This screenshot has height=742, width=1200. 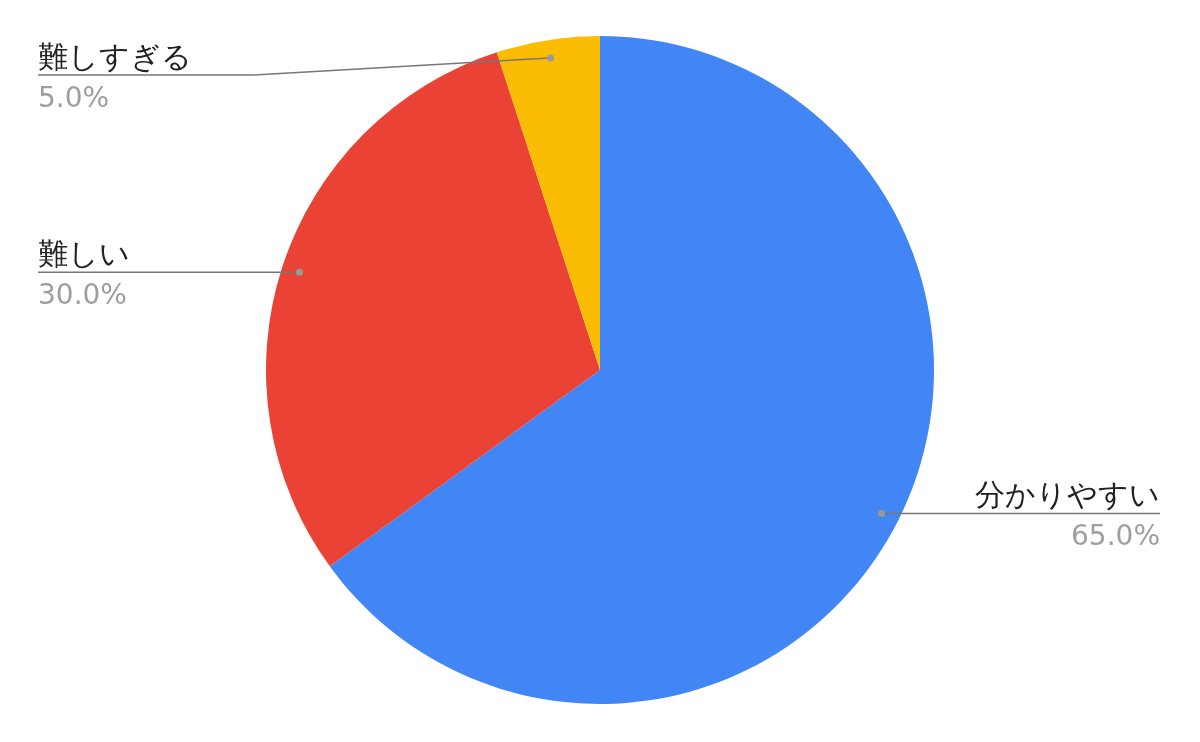 What do you see at coordinates (82, 295) in the screenshot?
I see `data-label: 30.0%` at bounding box center [82, 295].